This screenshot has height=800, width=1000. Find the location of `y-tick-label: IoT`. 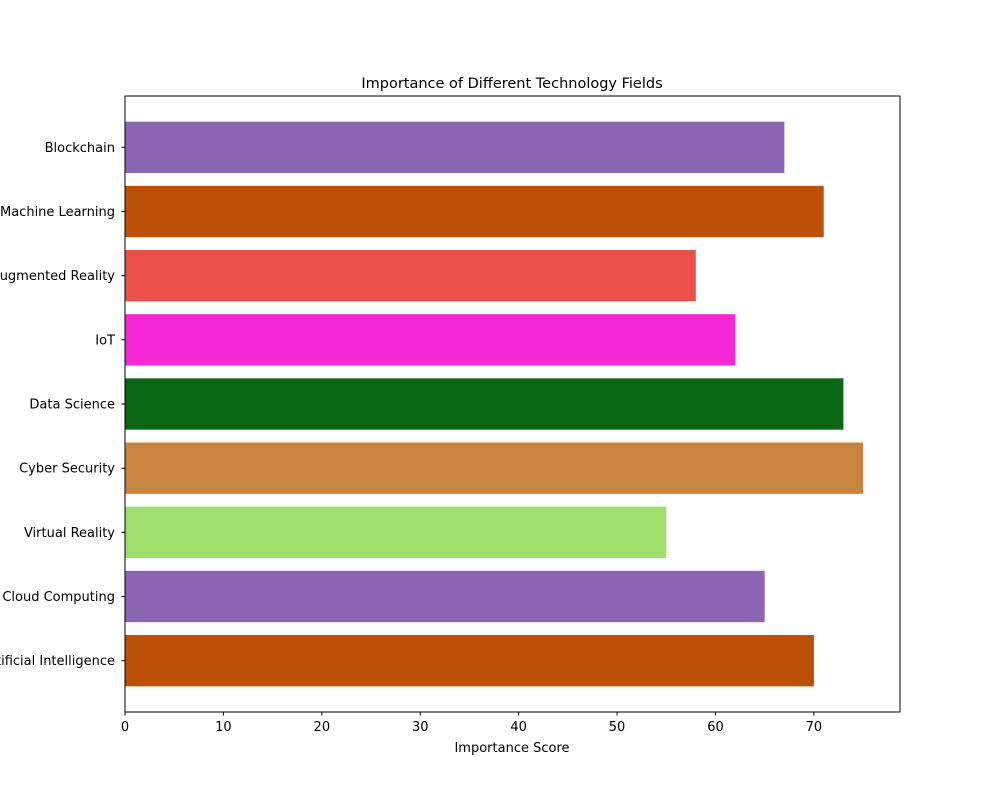

y-tick-label: IoT is located at coordinates (105, 340).